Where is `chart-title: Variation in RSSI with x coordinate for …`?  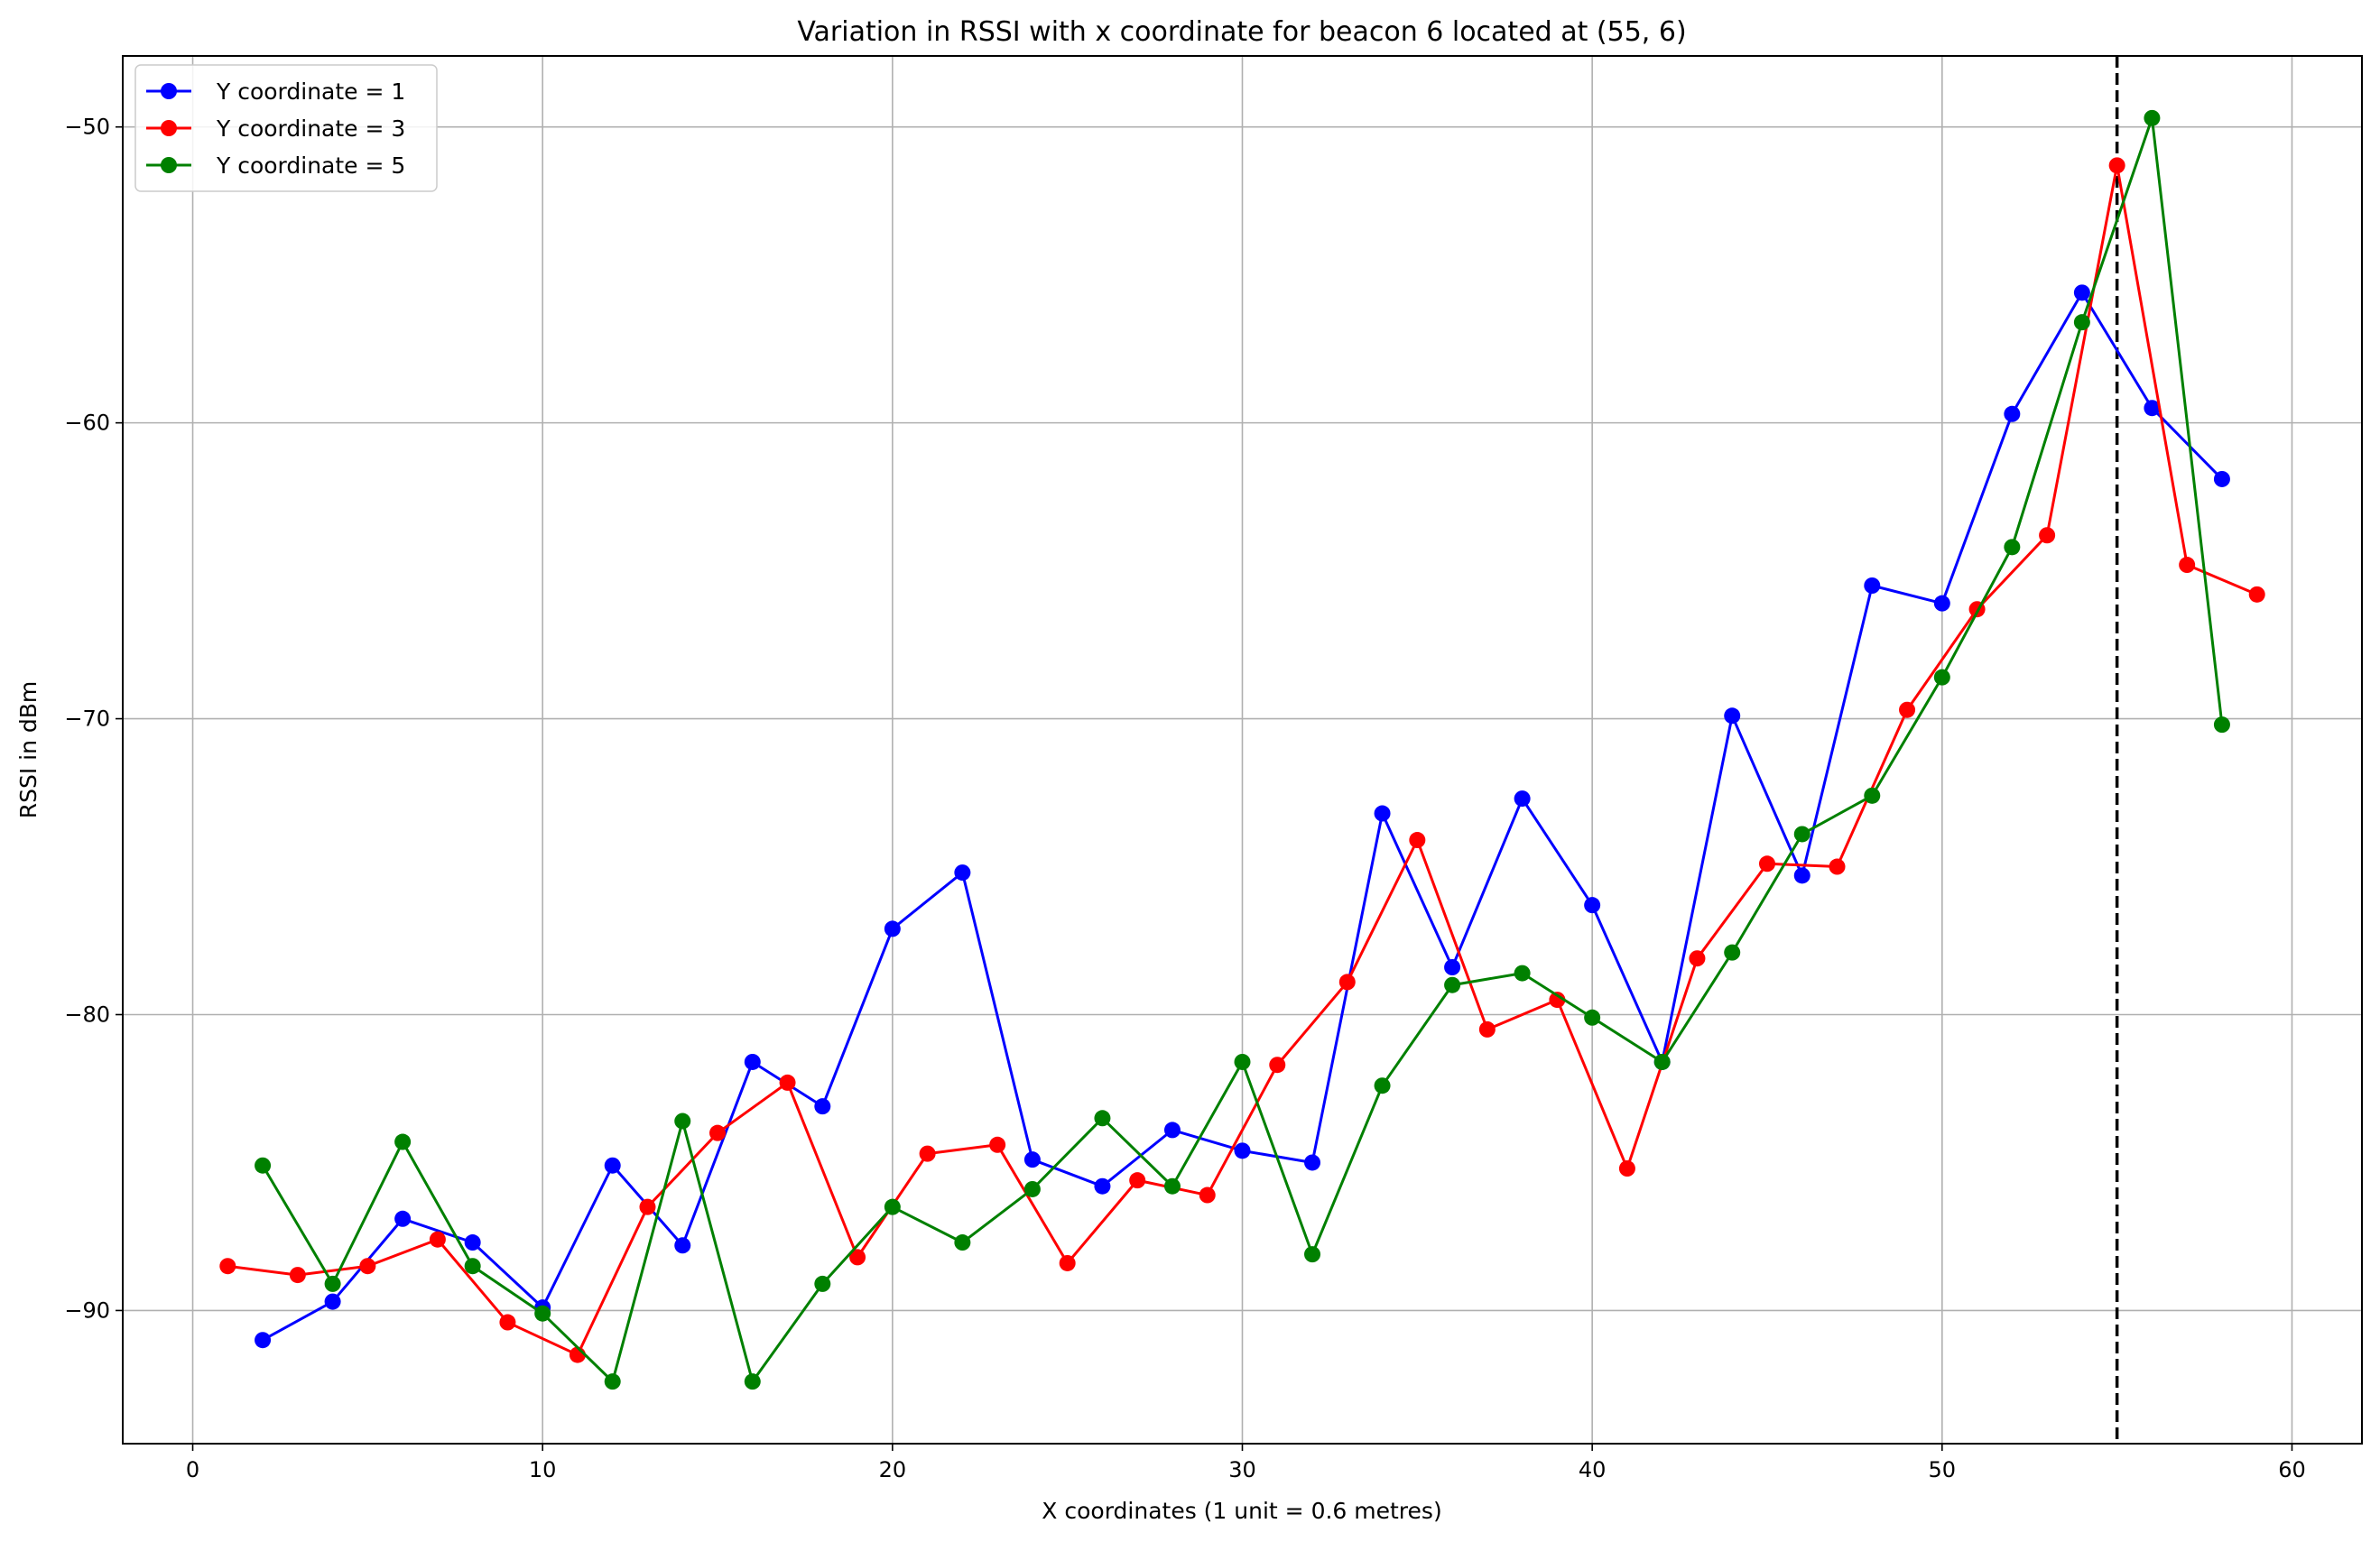 chart-title: Variation in RSSI with x coordinate for … is located at coordinates (1241, 32).